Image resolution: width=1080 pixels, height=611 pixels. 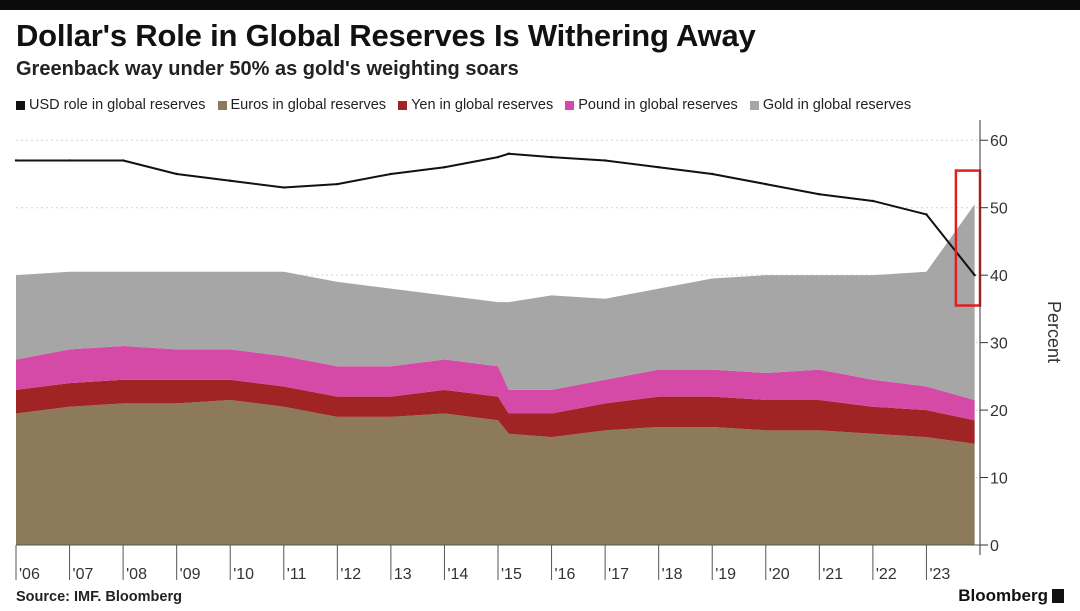 I want to click on legend-item-pound: Pound in global reserves, so click(x=651, y=105).